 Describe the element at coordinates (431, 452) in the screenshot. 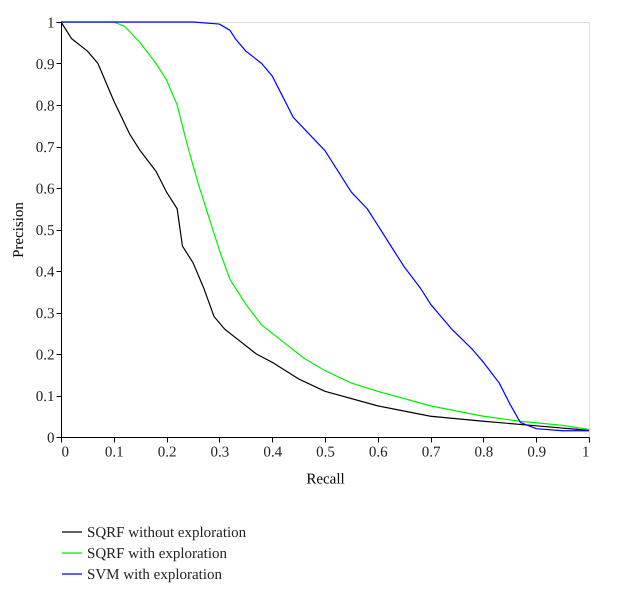

I see `x-tick-label: 0.7` at that location.